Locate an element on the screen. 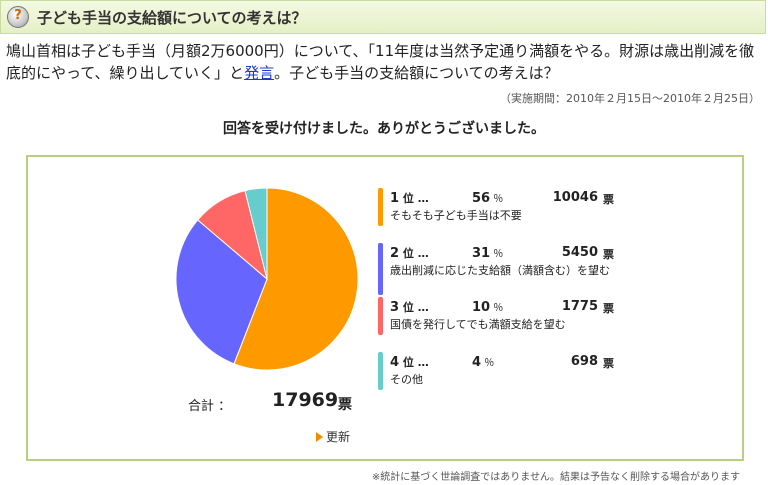 This screenshot has width=768, height=485. legend-votes: 10046 is located at coordinates (575, 197).